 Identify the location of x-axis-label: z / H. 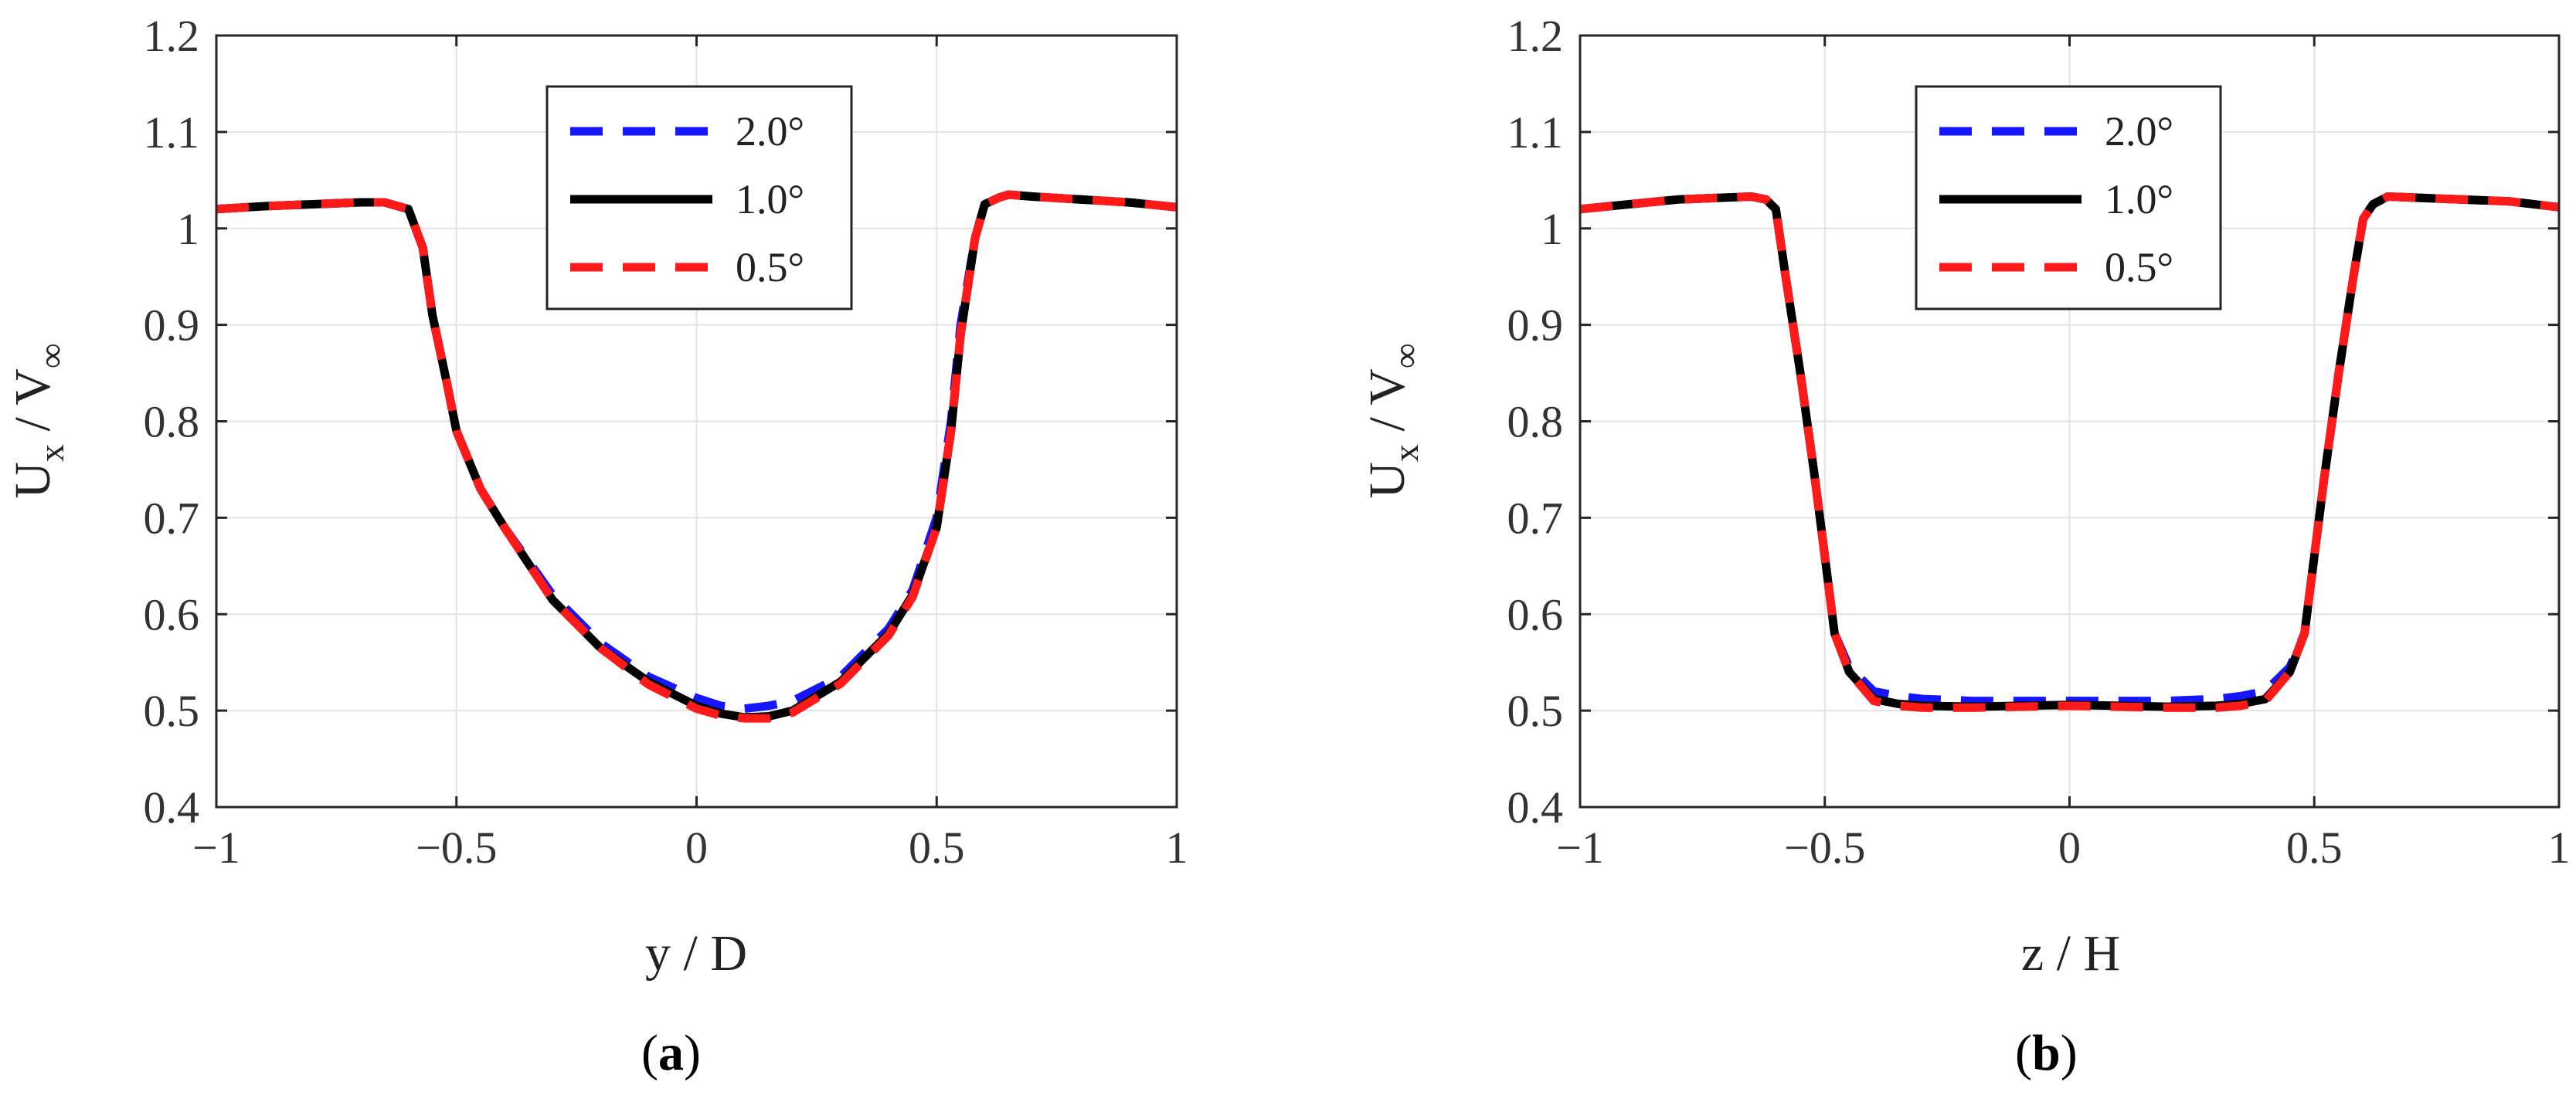
(2070, 954).